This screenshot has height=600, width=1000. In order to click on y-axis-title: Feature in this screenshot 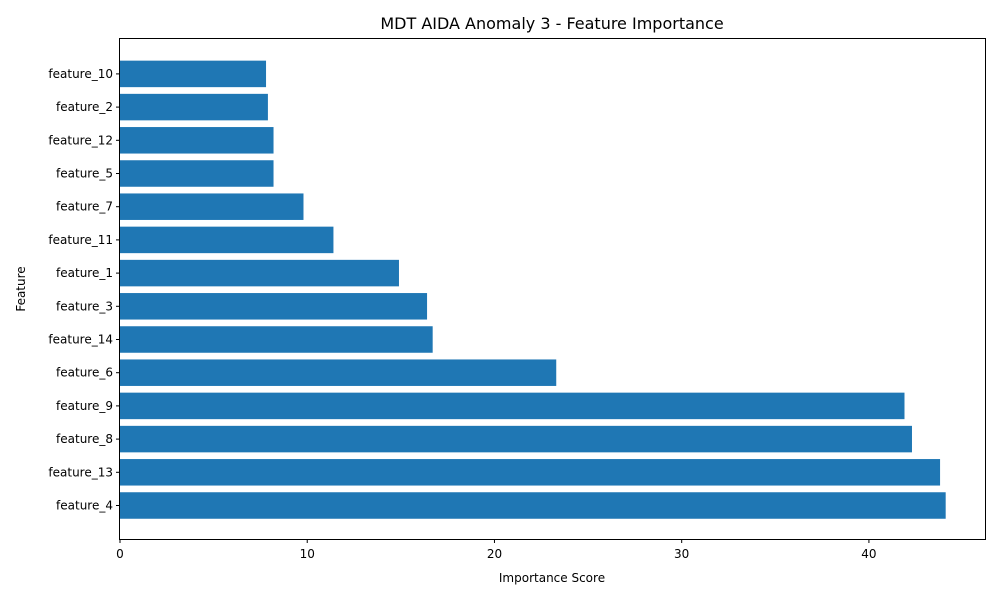, I will do `click(21, 288)`.